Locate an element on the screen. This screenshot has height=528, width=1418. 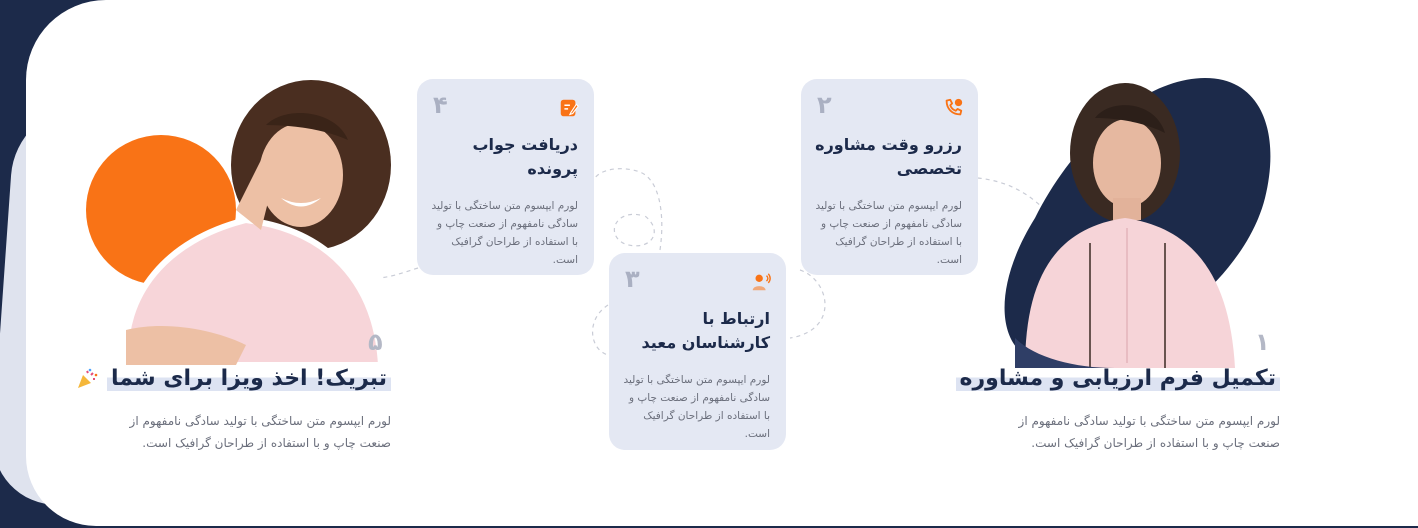
step-4-number: ۴ is located at coordinates (440, 105).